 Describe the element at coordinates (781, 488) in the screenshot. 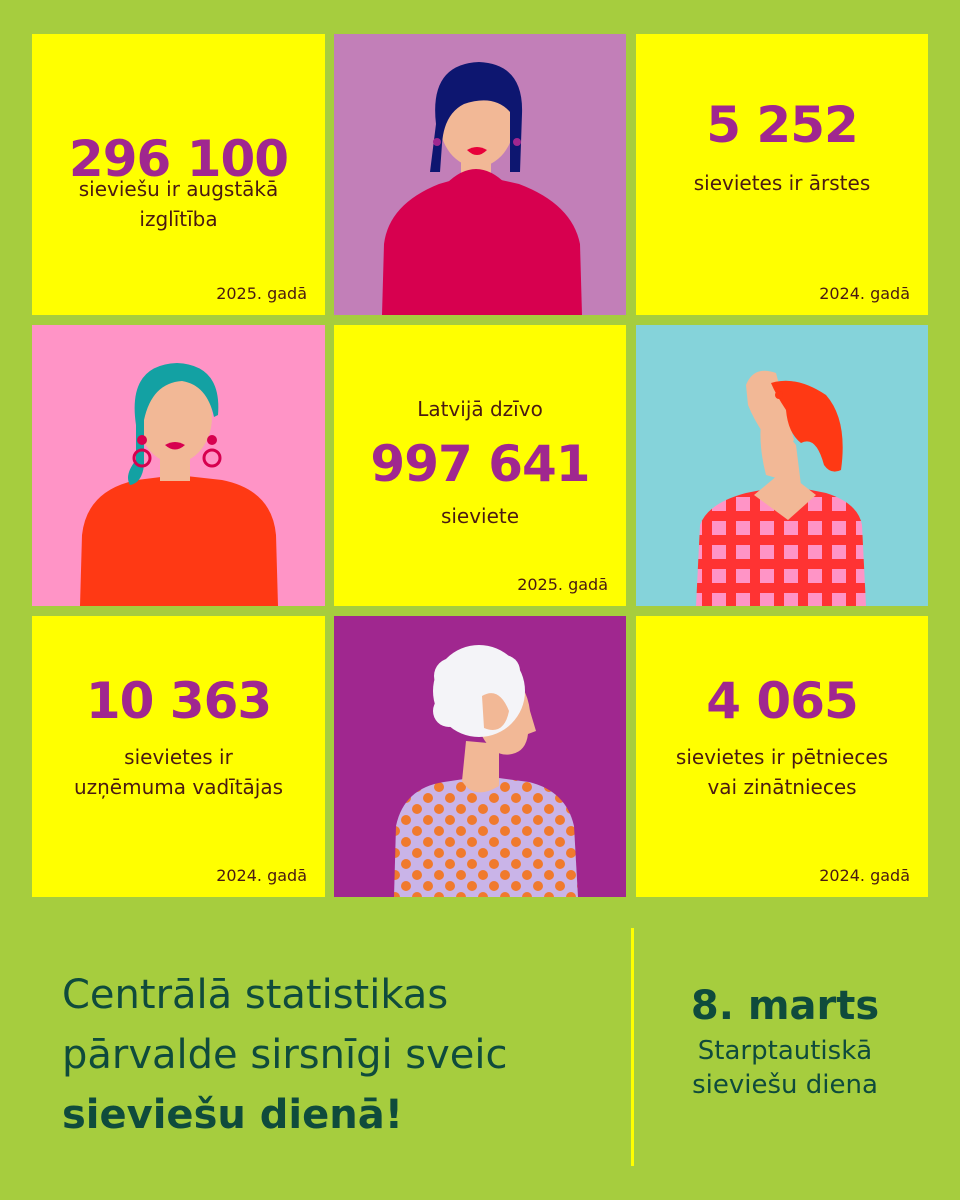

I see `woman-red-hair-profile-illustration` at that location.